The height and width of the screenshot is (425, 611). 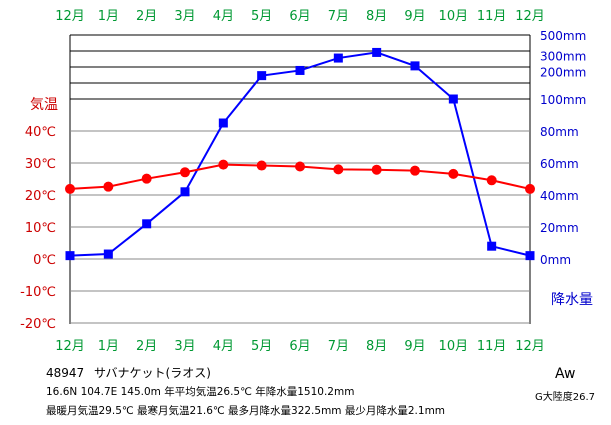 I want to click on month-label-top: 9月, so click(x=414, y=16).